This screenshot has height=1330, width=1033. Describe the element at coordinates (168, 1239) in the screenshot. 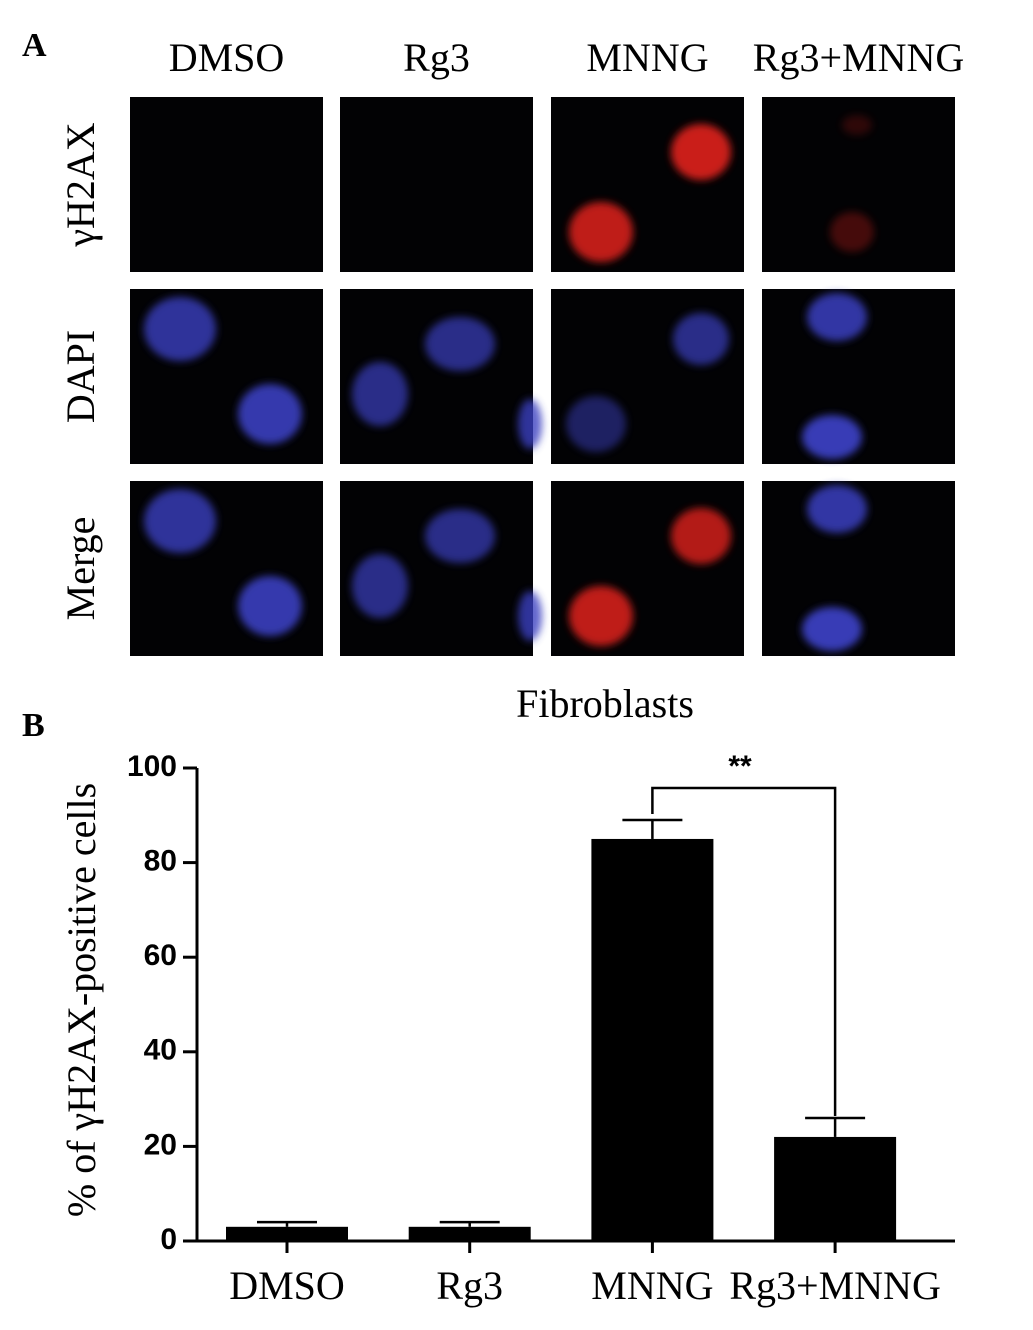

I see `y-tick-label: 0` at that location.